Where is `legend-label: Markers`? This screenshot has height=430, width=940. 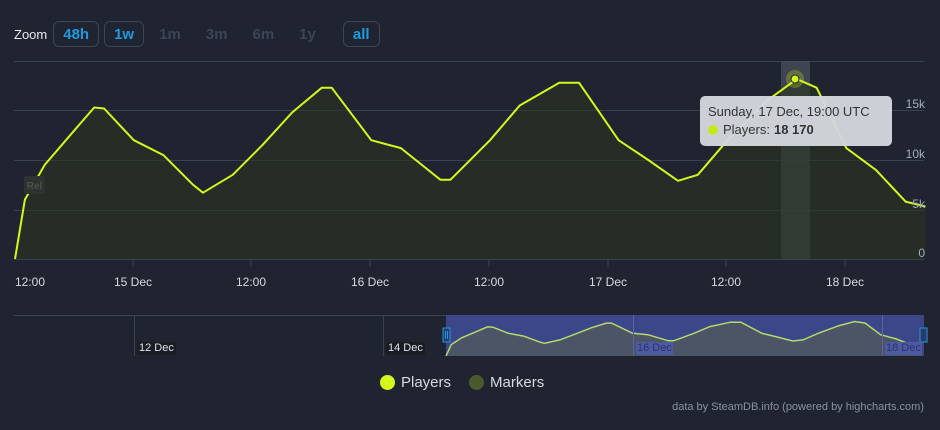
legend-label: Markers is located at coordinates (517, 382).